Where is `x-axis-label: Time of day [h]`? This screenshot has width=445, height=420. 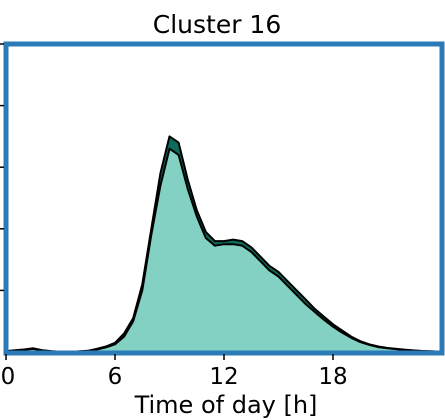
x-axis-label: Time of day [h] is located at coordinates (226, 405).